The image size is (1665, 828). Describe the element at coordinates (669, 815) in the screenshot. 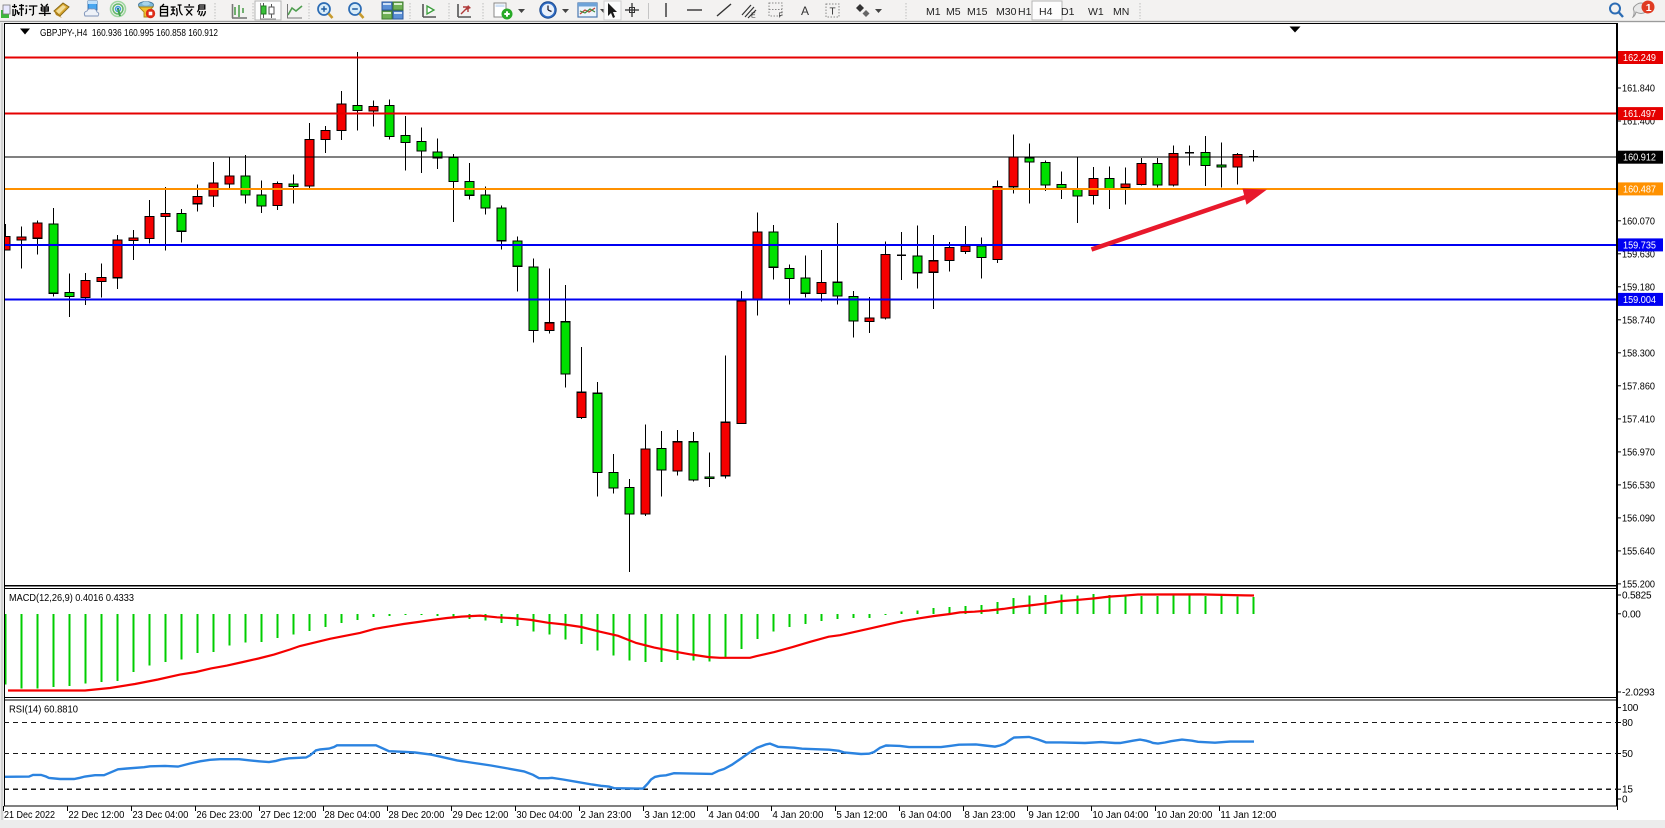

I see `svg-text: 3 Jan 12:00` at that location.